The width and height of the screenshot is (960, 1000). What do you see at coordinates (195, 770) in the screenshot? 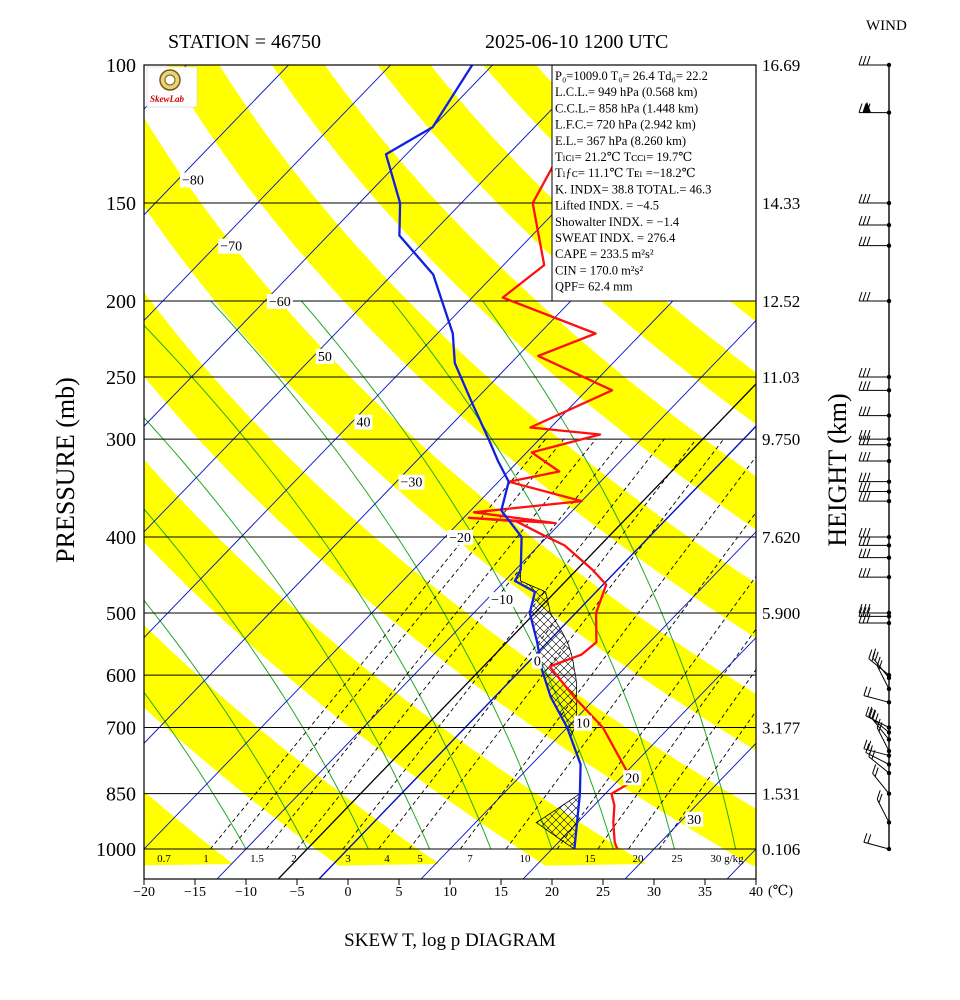
I see `moist-adiabat-line` at bounding box center [195, 770].